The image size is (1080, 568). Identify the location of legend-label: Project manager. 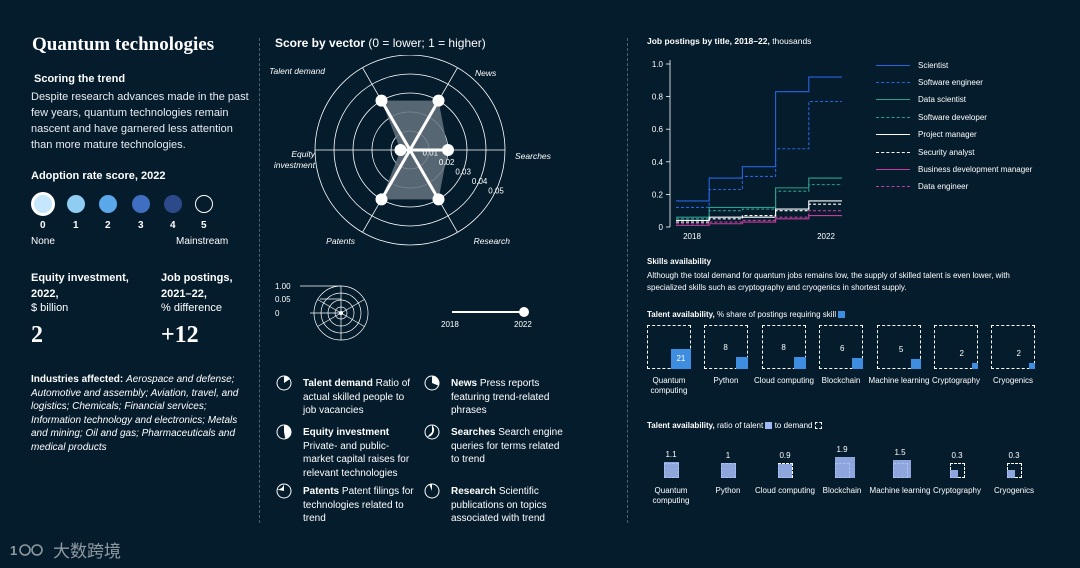
(947, 135).